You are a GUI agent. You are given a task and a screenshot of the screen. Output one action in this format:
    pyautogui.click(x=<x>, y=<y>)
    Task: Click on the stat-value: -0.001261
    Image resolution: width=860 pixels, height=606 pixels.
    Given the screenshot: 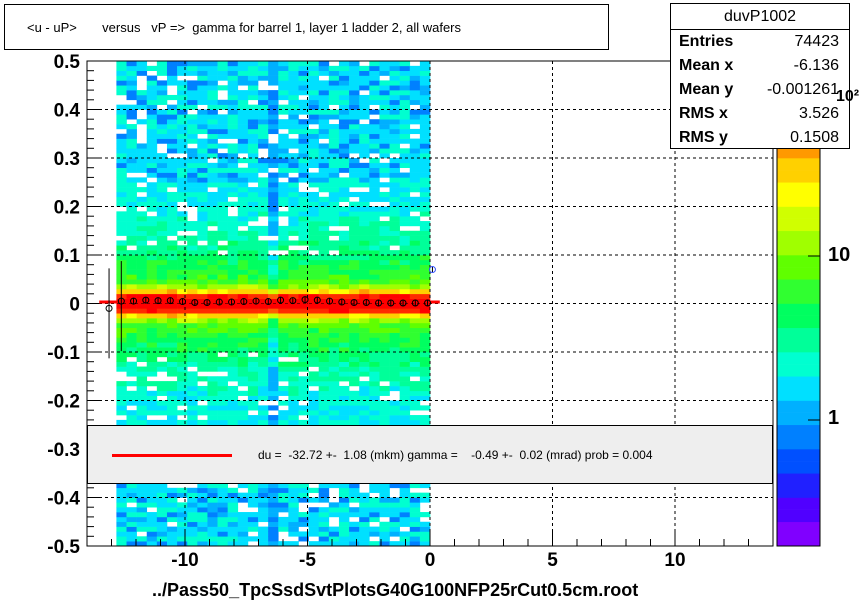 What is the action you would take?
    pyautogui.click(x=802, y=89)
    